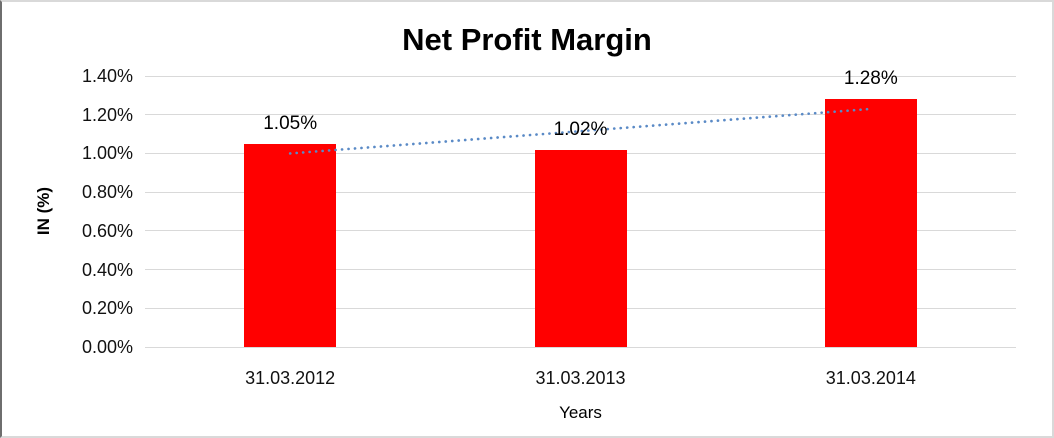 This screenshot has height=438, width=1054. Describe the element at coordinates (107, 153) in the screenshot. I see `y-tick-label: 1.00%` at that location.